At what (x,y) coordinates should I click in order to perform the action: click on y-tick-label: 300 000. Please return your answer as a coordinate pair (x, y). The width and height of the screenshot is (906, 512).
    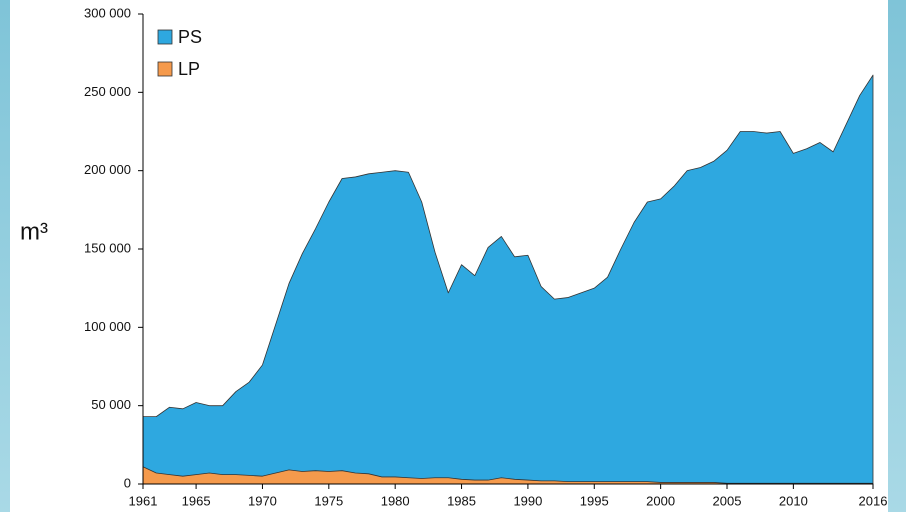
    Looking at the image, I should click on (107, 12).